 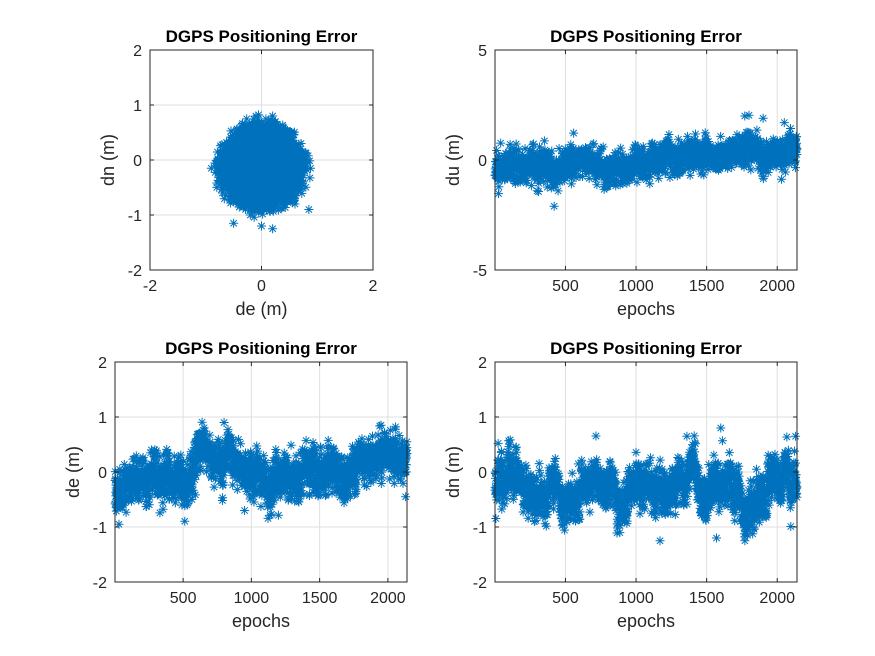 What do you see at coordinates (646, 309) in the screenshot?
I see `x-axis-label: epochs` at bounding box center [646, 309].